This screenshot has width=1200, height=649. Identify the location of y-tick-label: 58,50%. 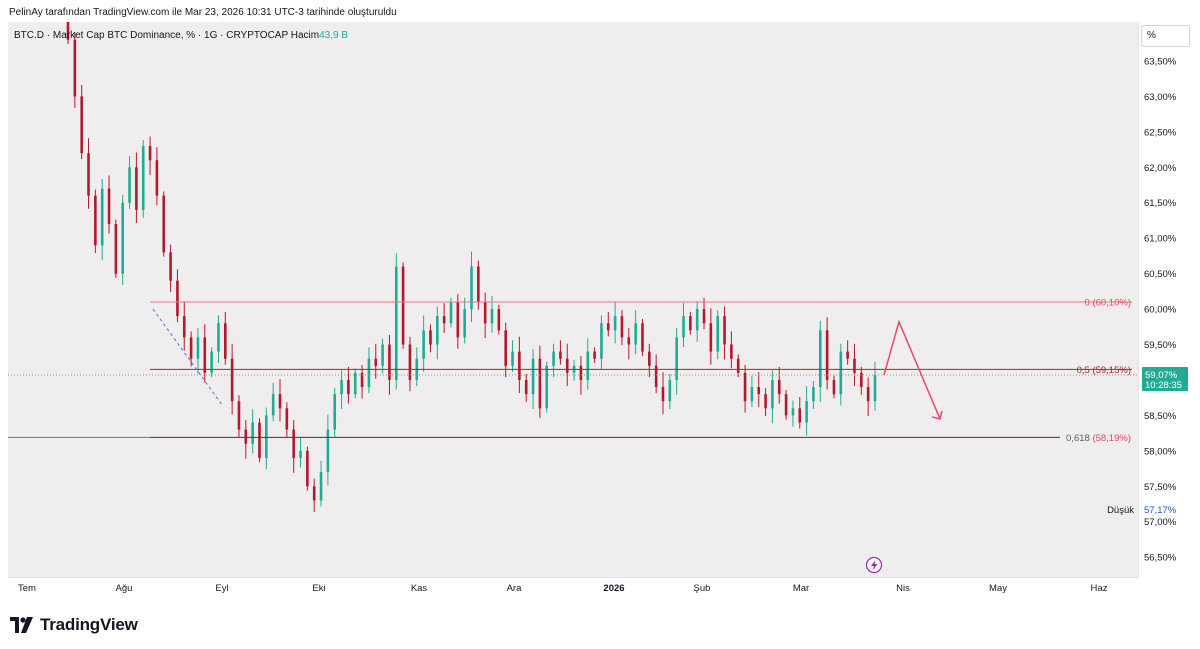
(1160, 416).